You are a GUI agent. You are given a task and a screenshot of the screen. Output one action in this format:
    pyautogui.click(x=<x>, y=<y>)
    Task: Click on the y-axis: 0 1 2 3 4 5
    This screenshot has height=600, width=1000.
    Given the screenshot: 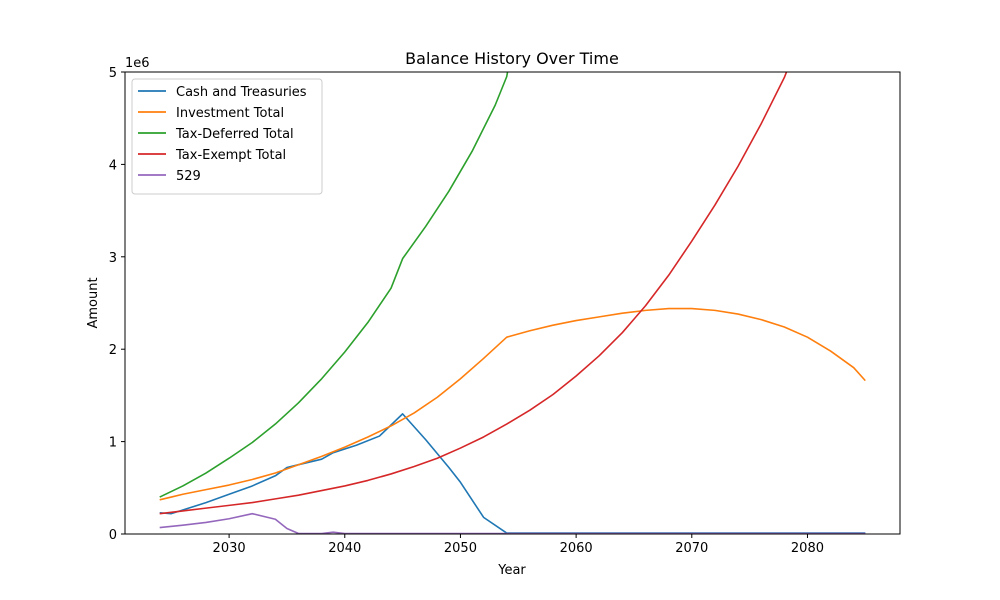 What is the action you would take?
    pyautogui.click(x=117, y=304)
    